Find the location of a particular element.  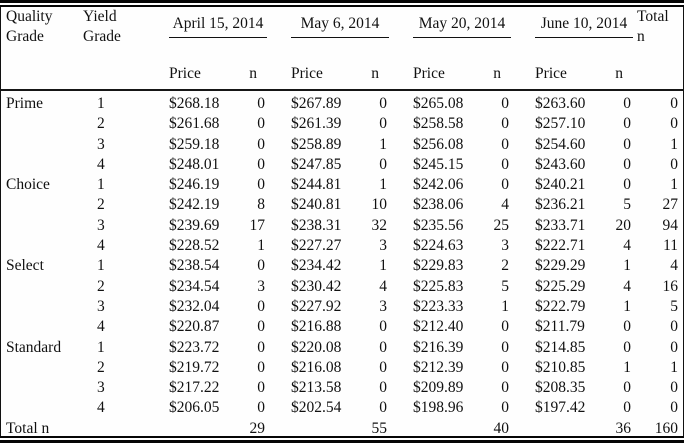

table-row: 2 $242.19 8 $240.81 10 $238.06 4 $236.21 5 27 is located at coordinates (342, 205).